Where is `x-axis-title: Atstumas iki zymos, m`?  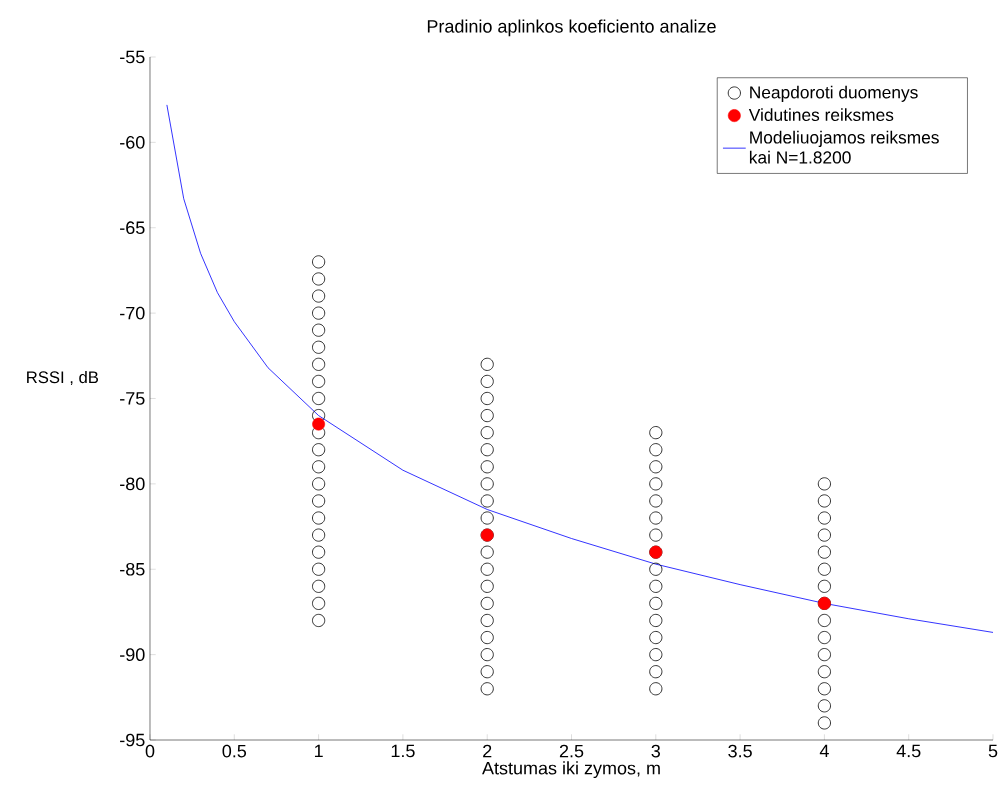
x-axis-title: Atstumas iki zymos, m is located at coordinates (571, 770).